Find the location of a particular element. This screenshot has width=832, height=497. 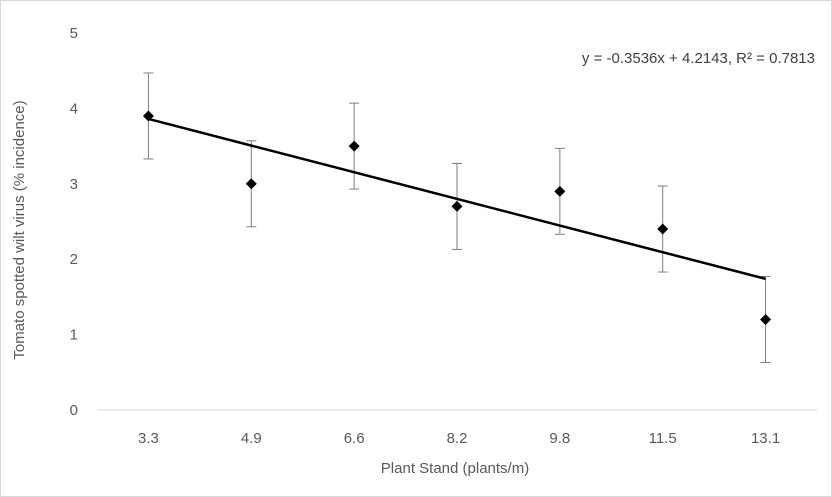

x-tick-label: 4.9 is located at coordinates (251, 438).